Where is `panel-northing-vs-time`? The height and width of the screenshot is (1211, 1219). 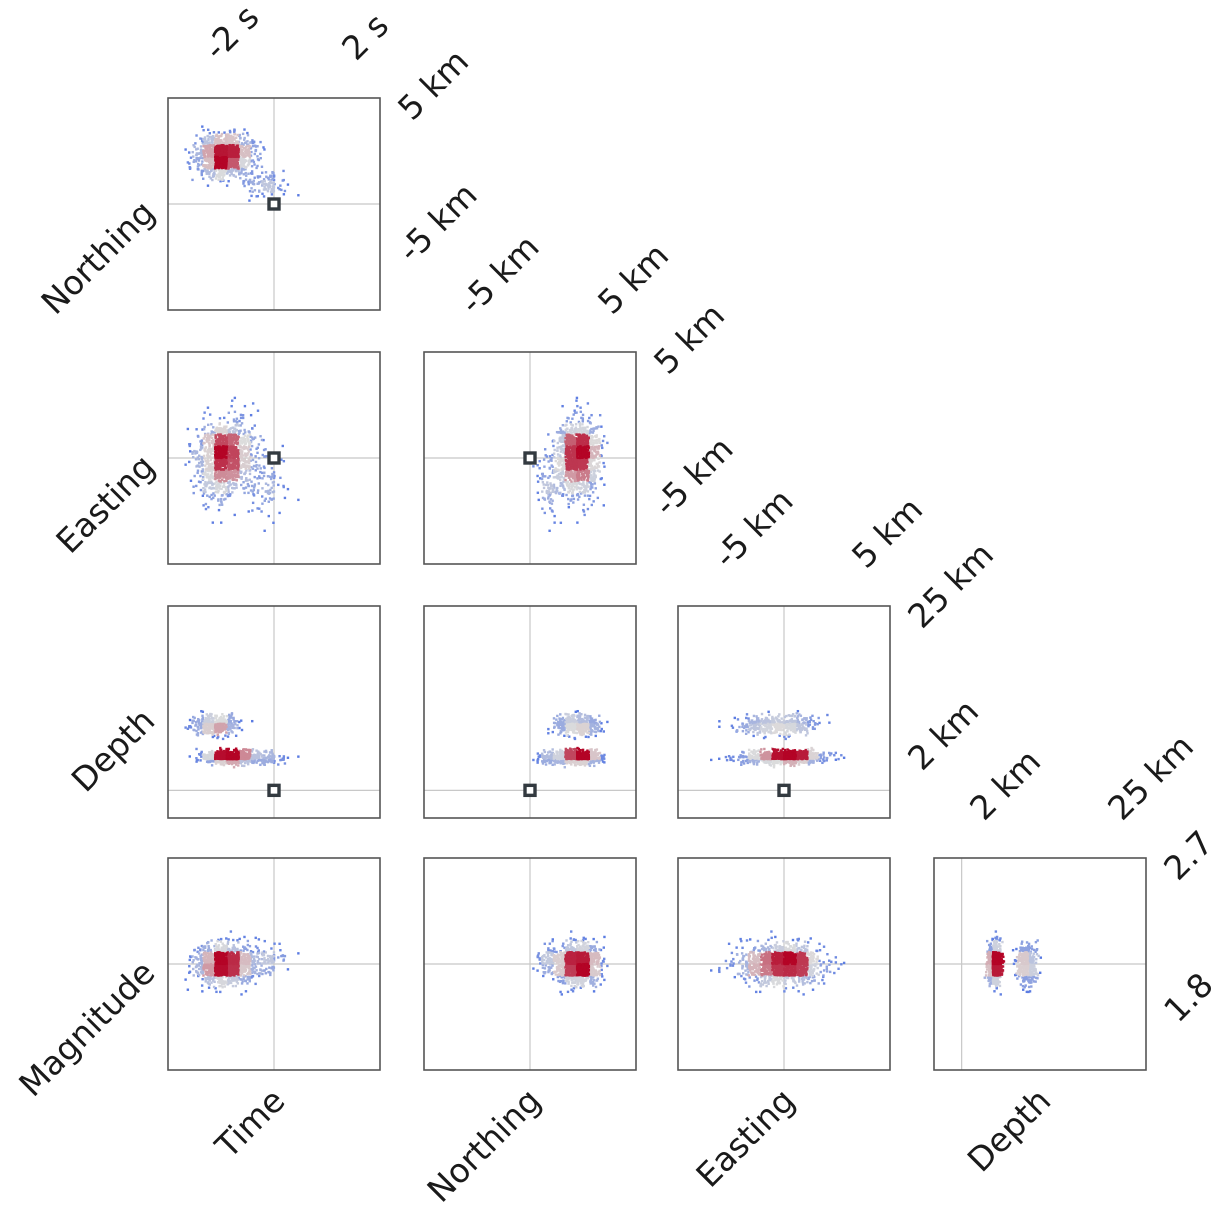 panel-northing-vs-time is located at coordinates (274, 204).